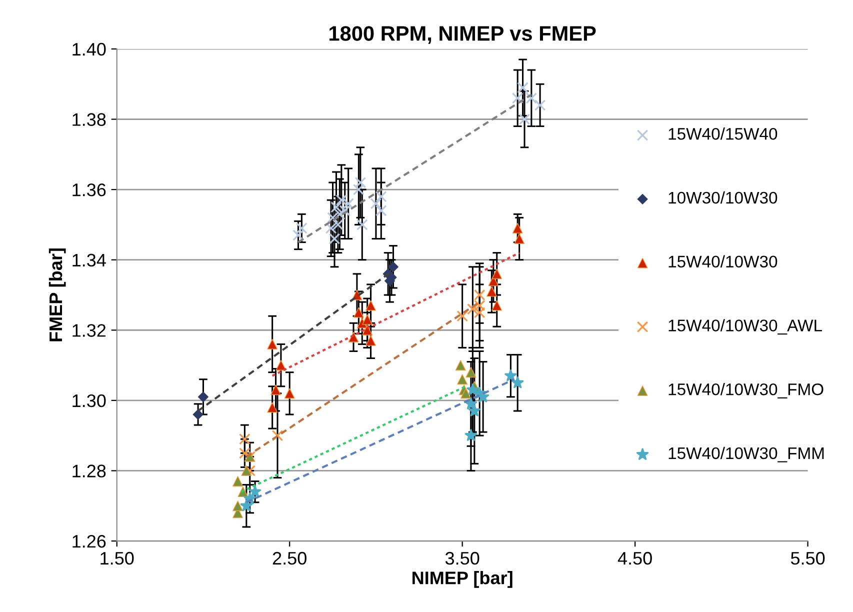 This screenshot has width=853, height=612. Describe the element at coordinates (89, 471) in the screenshot. I see `y-tick-label: 1.28` at that location.